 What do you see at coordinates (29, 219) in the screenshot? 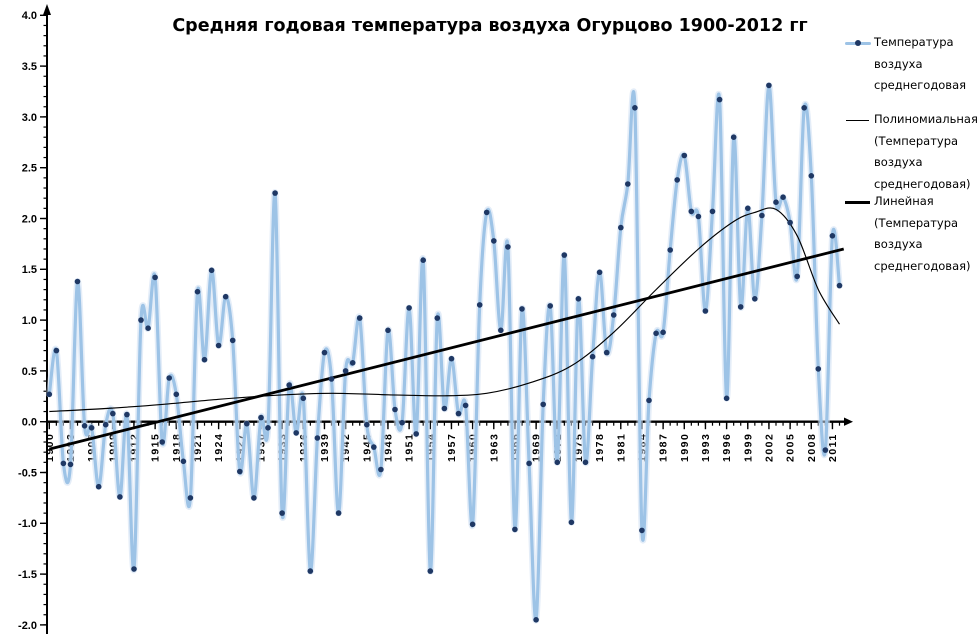
I see `y-tick-label: 2.0` at bounding box center [29, 219].